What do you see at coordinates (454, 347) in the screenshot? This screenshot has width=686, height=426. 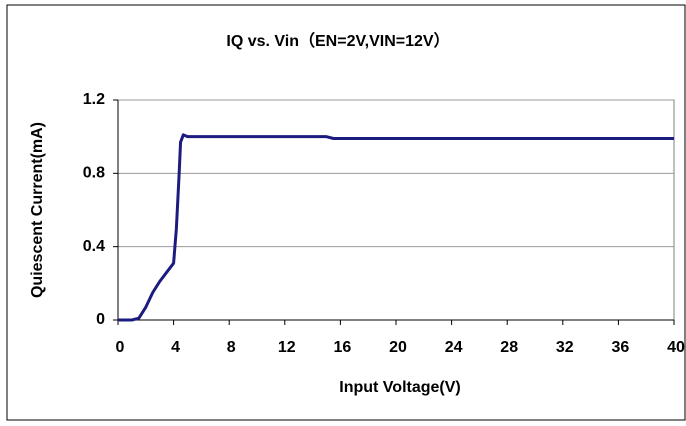 I see `x-tick-label: 24` at bounding box center [454, 347].